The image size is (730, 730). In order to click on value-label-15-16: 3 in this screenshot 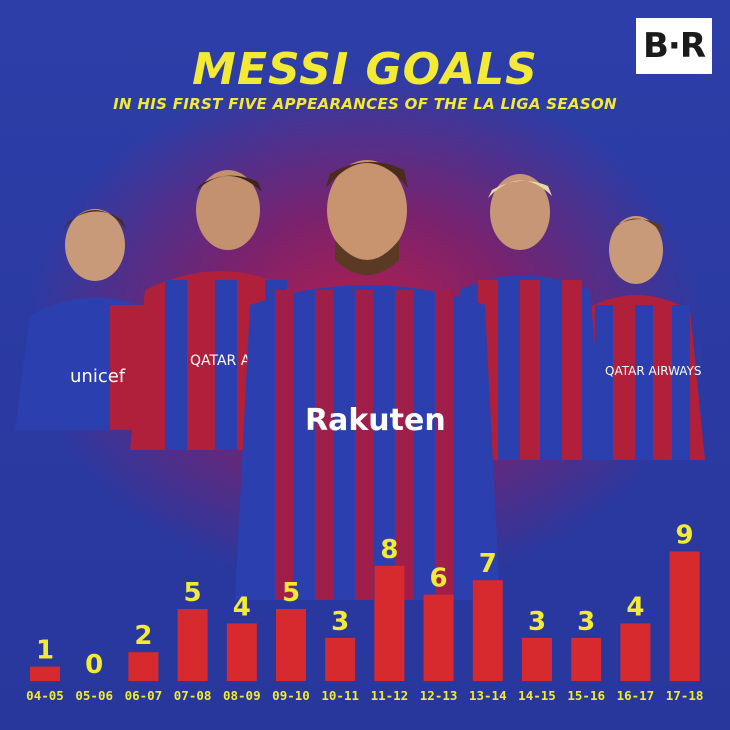, I will do `click(586, 622)`.